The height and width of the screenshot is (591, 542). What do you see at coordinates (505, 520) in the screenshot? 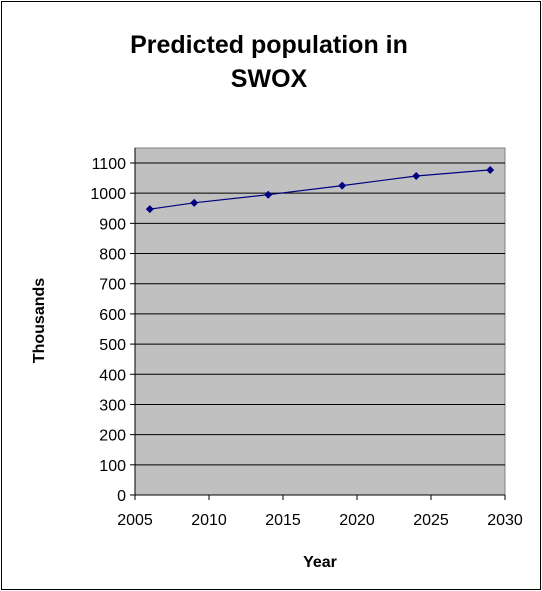
I see `x-tick-label: 2030` at bounding box center [505, 520].